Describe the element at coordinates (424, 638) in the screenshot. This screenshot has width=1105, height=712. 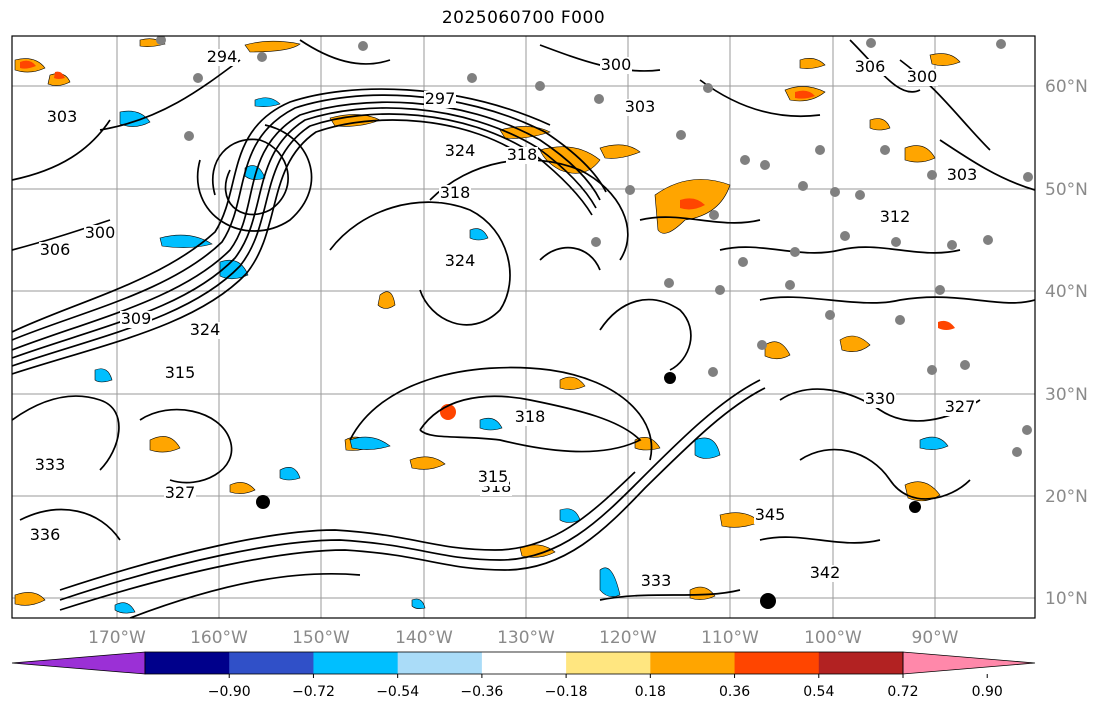
I see `lon-tick-label: 140°W` at that location.